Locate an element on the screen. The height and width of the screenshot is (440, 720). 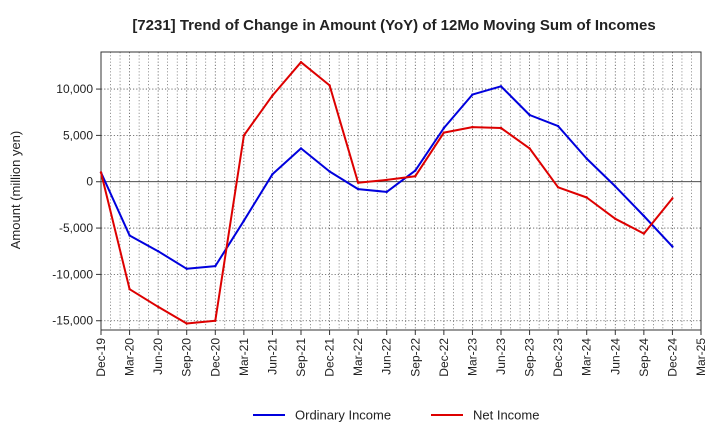
legend: Ordinary Income Net Income is located at coordinates (396, 415).